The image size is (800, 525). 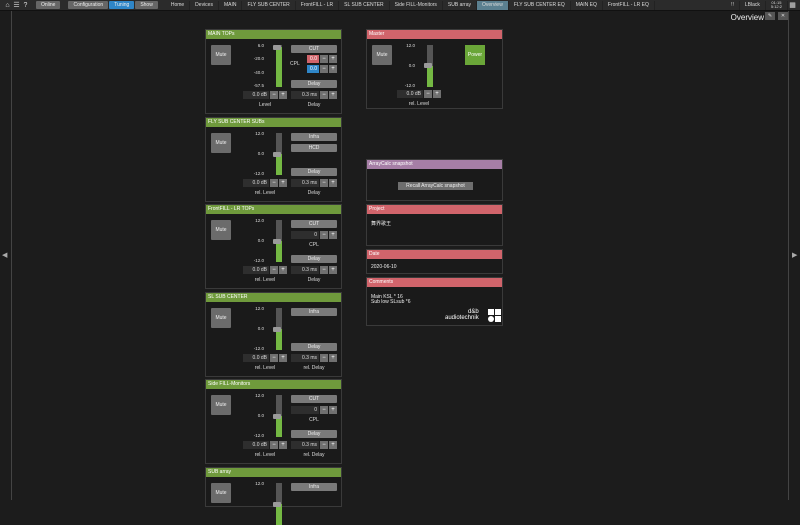 I want to click on edit-button: ✎, so click(x=770, y=16).